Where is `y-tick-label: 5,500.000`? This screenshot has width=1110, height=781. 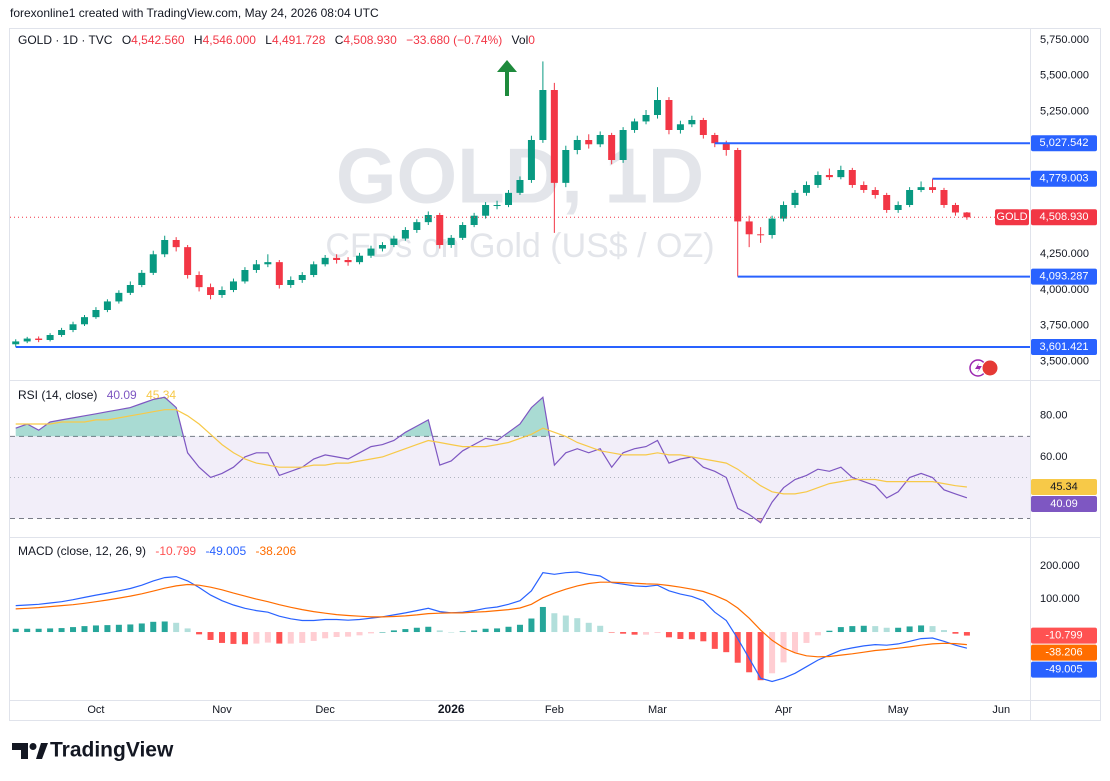
y-tick-label: 5,500.000 is located at coordinates (1064, 76).